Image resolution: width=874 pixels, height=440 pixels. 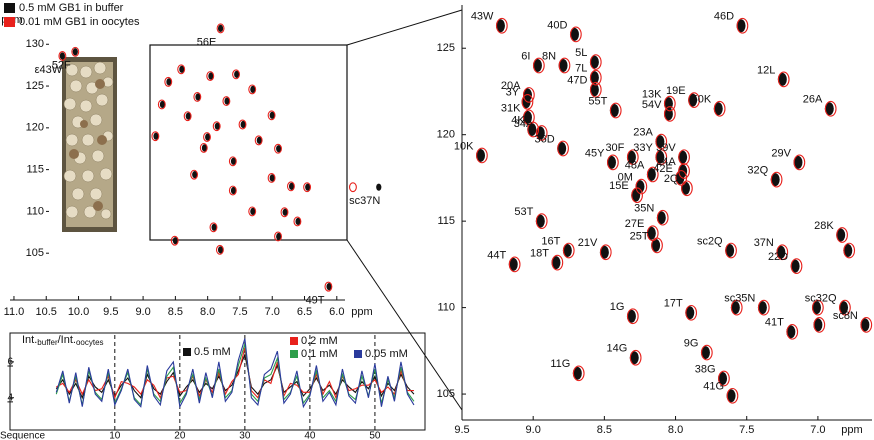 What do you see at coordinates (14, 312) in the screenshot?
I see `x-tick-label: 11.0` at bounding box center [14, 312].